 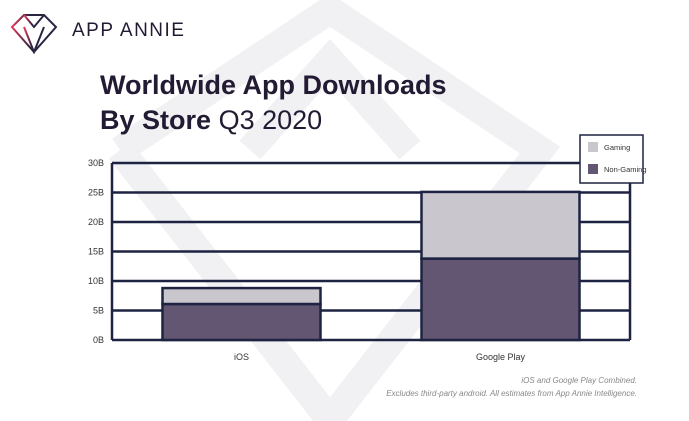 What do you see at coordinates (156, 120) in the screenshot?
I see `title-bold: By Store` at bounding box center [156, 120].